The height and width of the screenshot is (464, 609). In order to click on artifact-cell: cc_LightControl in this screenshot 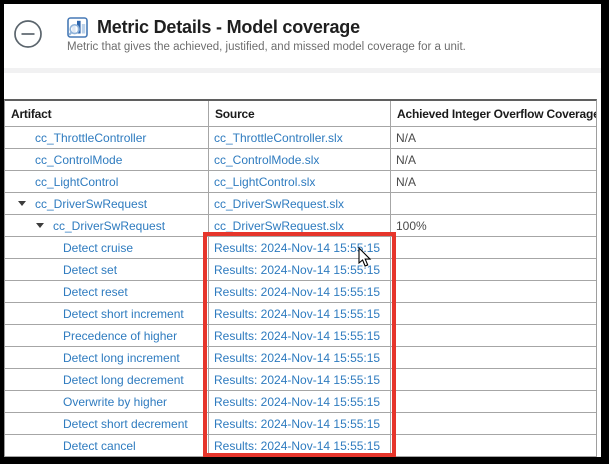, I will do `click(106, 181)`.